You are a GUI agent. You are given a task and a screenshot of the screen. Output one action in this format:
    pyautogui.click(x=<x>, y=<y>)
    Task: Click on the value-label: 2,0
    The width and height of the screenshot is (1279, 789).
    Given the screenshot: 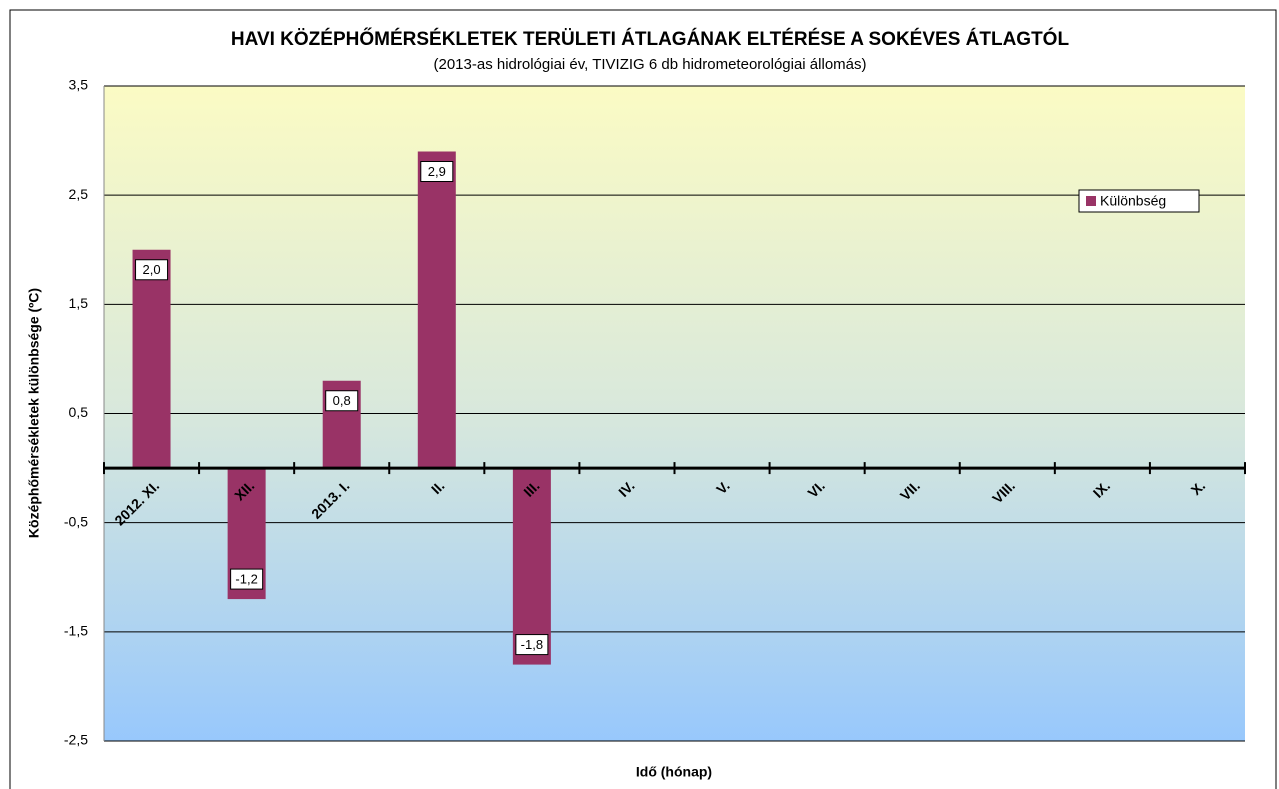 What is the action you would take?
    pyautogui.click(x=152, y=269)
    